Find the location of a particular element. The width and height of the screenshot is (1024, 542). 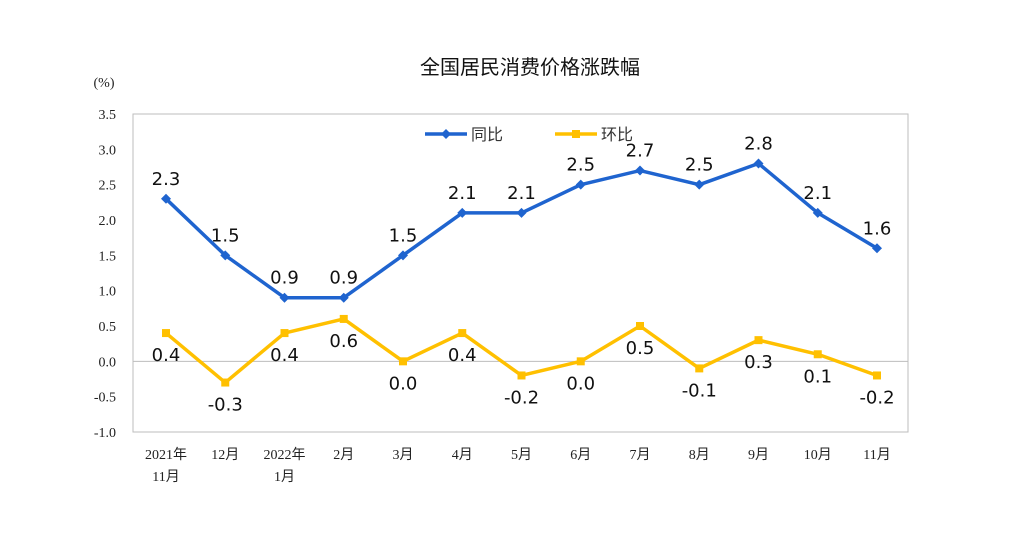

y-tick-label: 0.5 is located at coordinates (108, 327).